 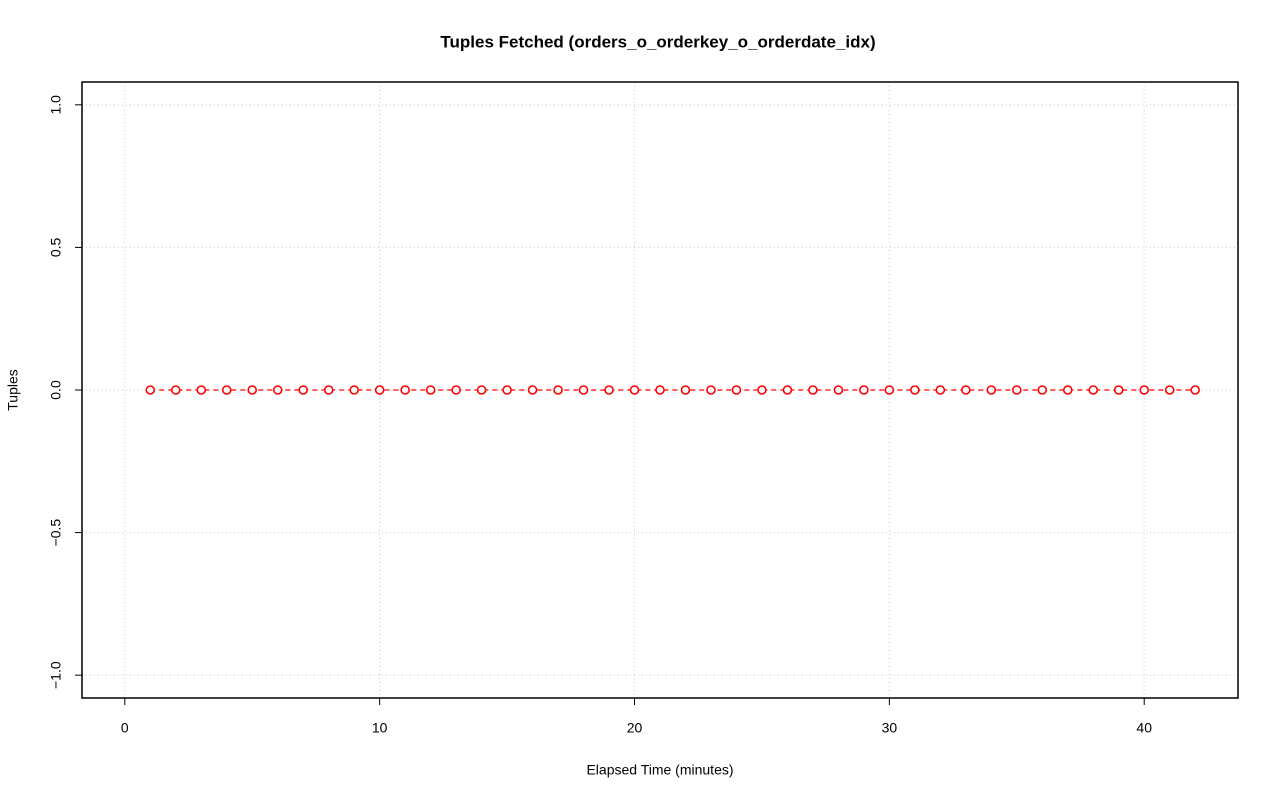 I want to click on y-tick-label: −1.0, so click(x=56, y=675).